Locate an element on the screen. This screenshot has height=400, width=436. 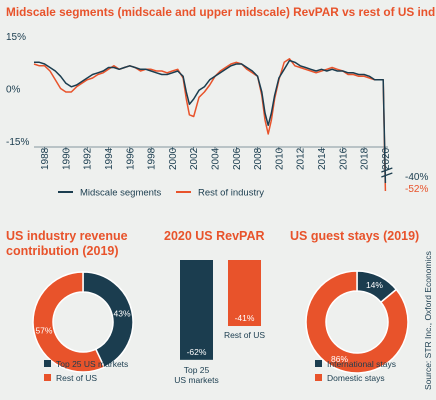
bar-category-label: Top 25 is located at coordinates (197, 370).